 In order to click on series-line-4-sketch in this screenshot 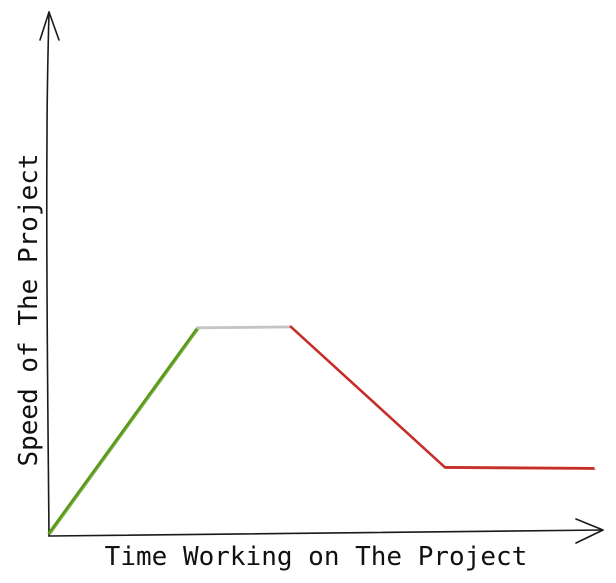, I will do `click(520, 468)`.